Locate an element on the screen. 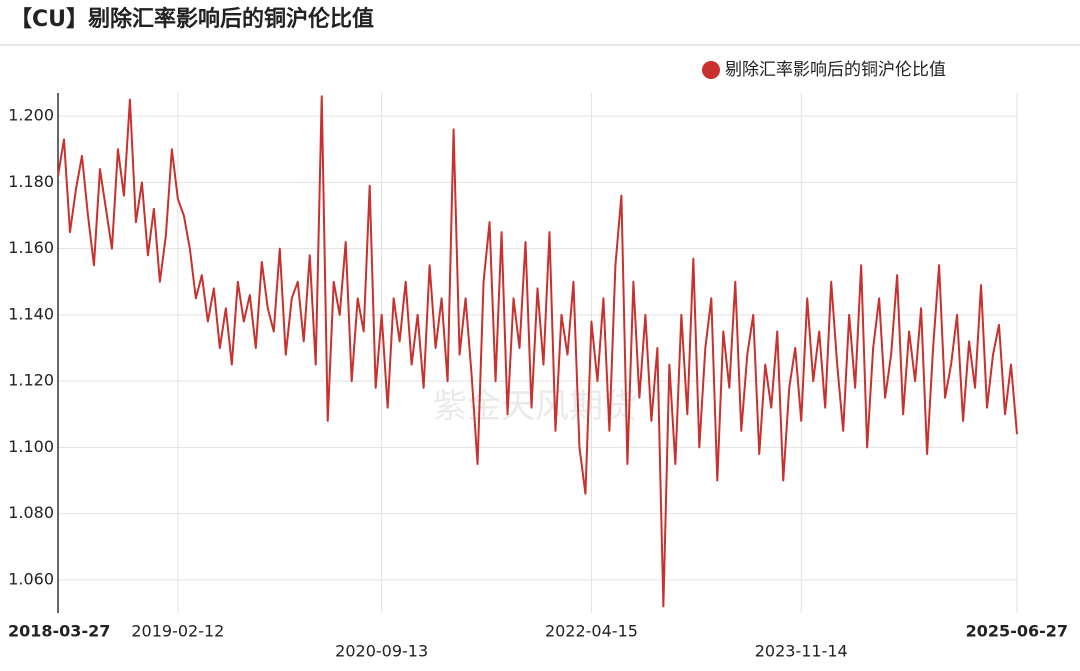 The width and height of the screenshot is (1080, 671). watermark: 紫金天风期货 is located at coordinates (535, 407).